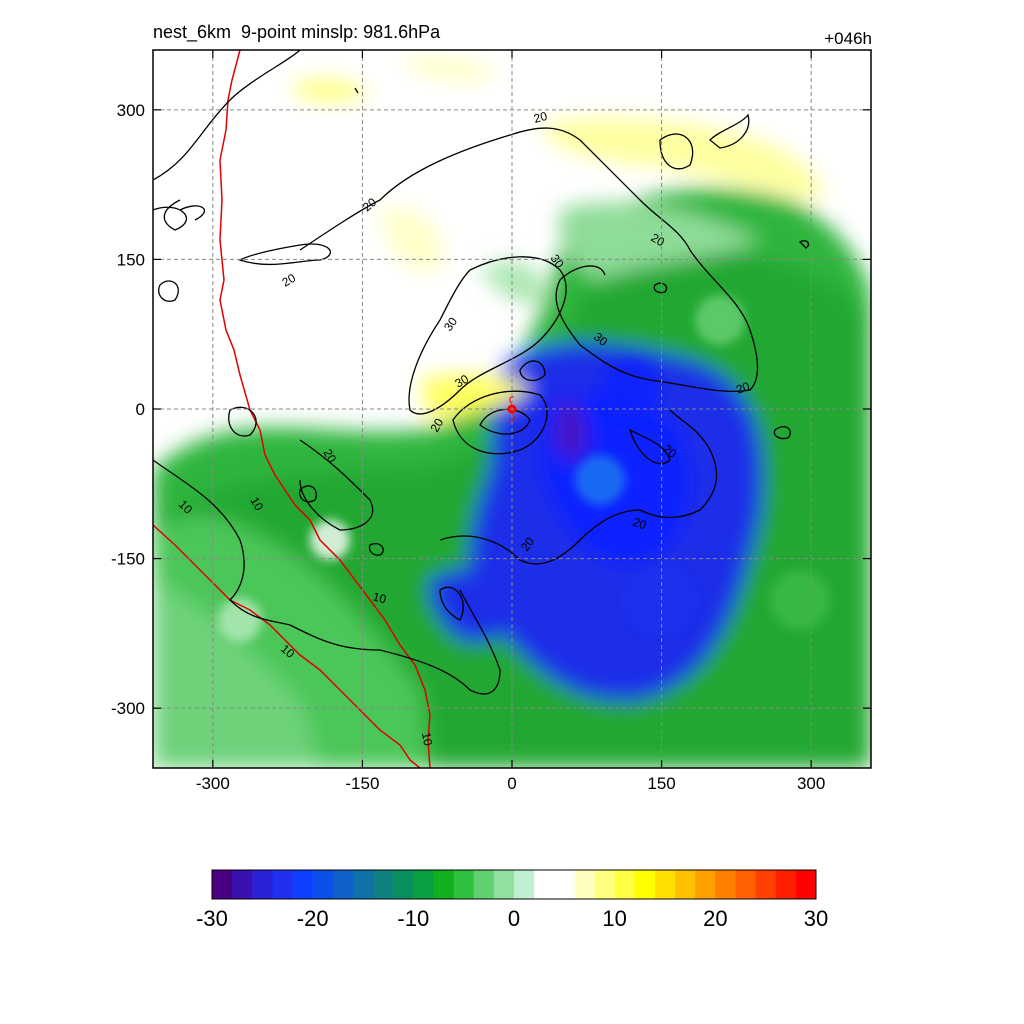  Describe the element at coordinates (661, 783) in the screenshot. I see `x-tick-label: 150` at that location.